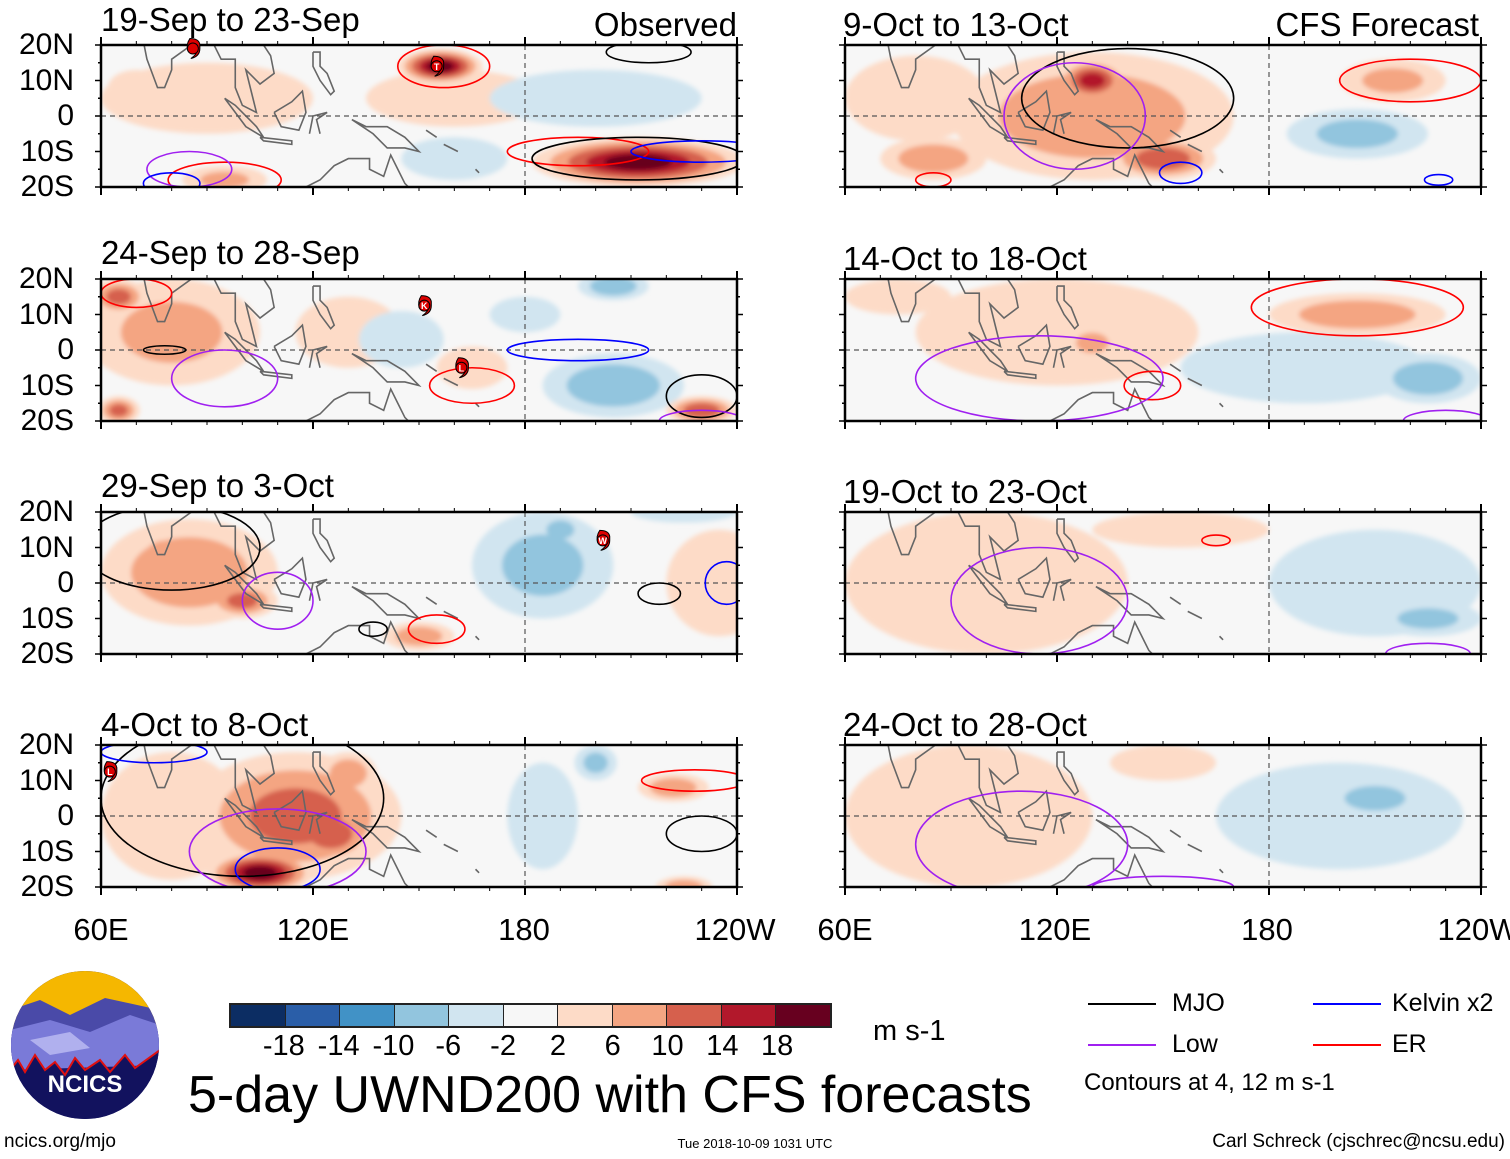 Image resolution: width=1510 pixels, height=1159 pixels. Describe the element at coordinates (603, 540) in the screenshot. I see `tropical-storm-icon: W` at that location.